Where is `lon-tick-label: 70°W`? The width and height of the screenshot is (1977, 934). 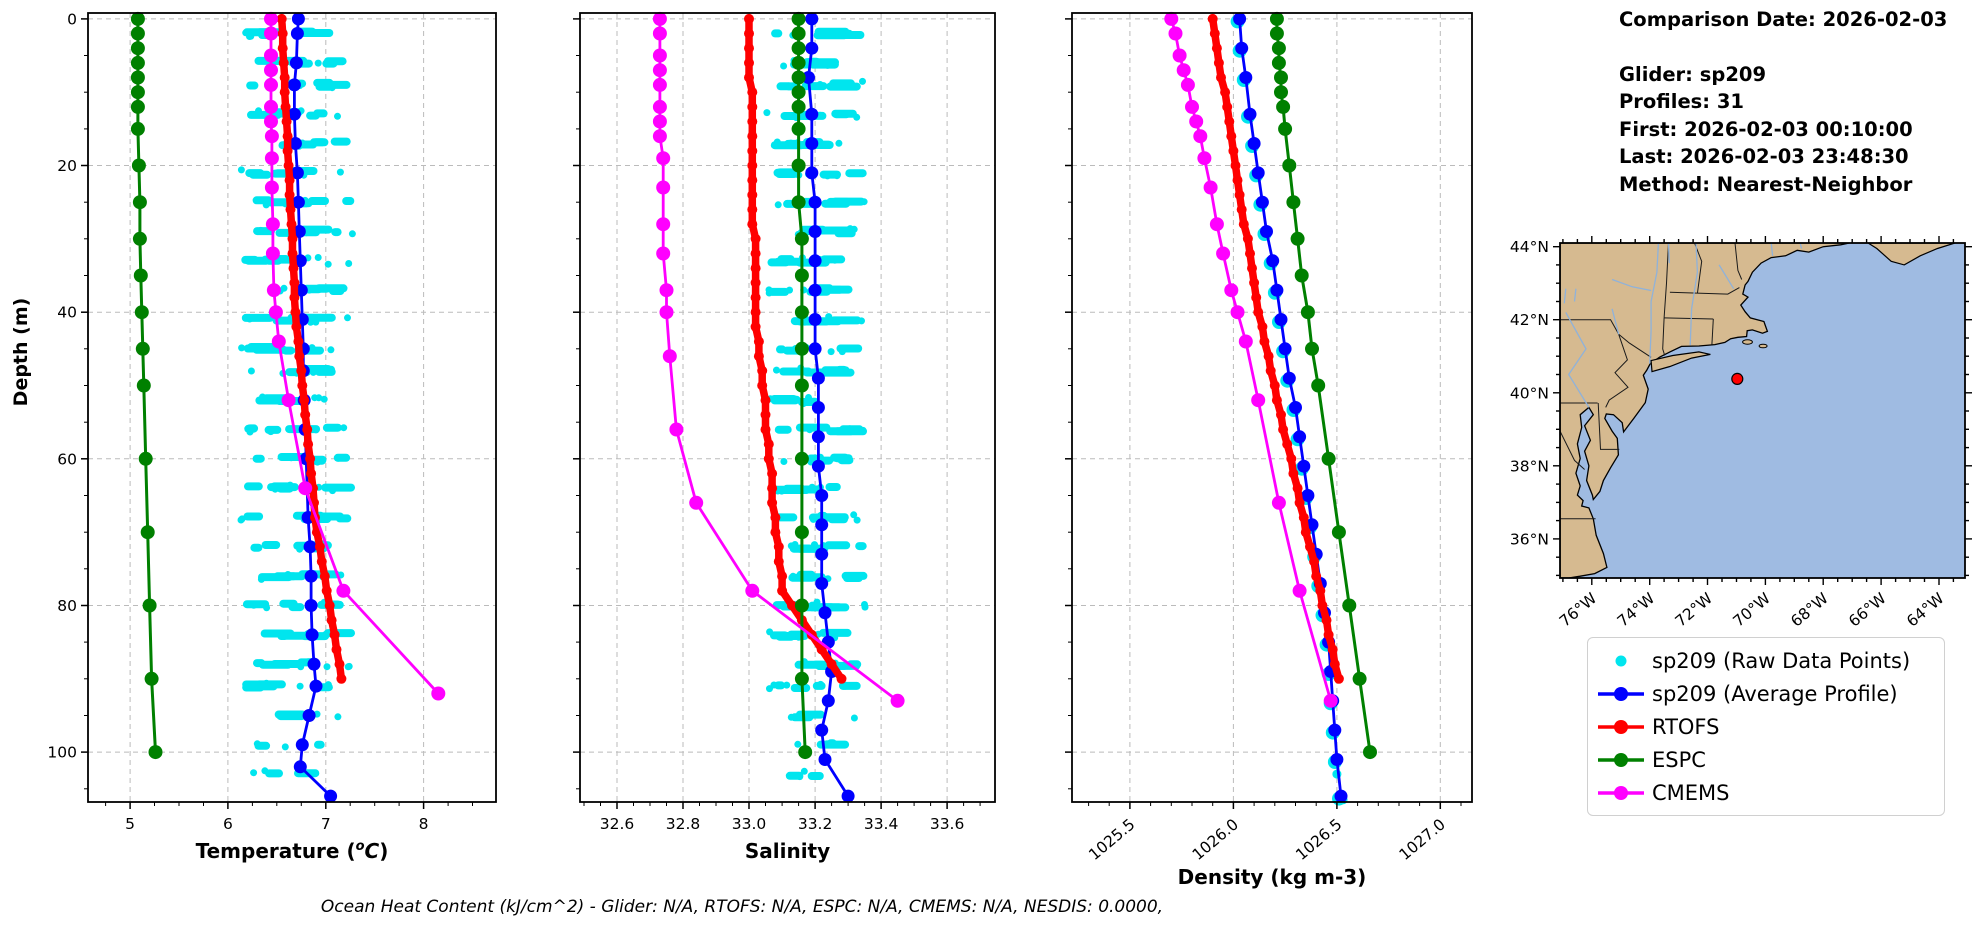
lon-tick-label: 70°W is located at coordinates (1752, 609).